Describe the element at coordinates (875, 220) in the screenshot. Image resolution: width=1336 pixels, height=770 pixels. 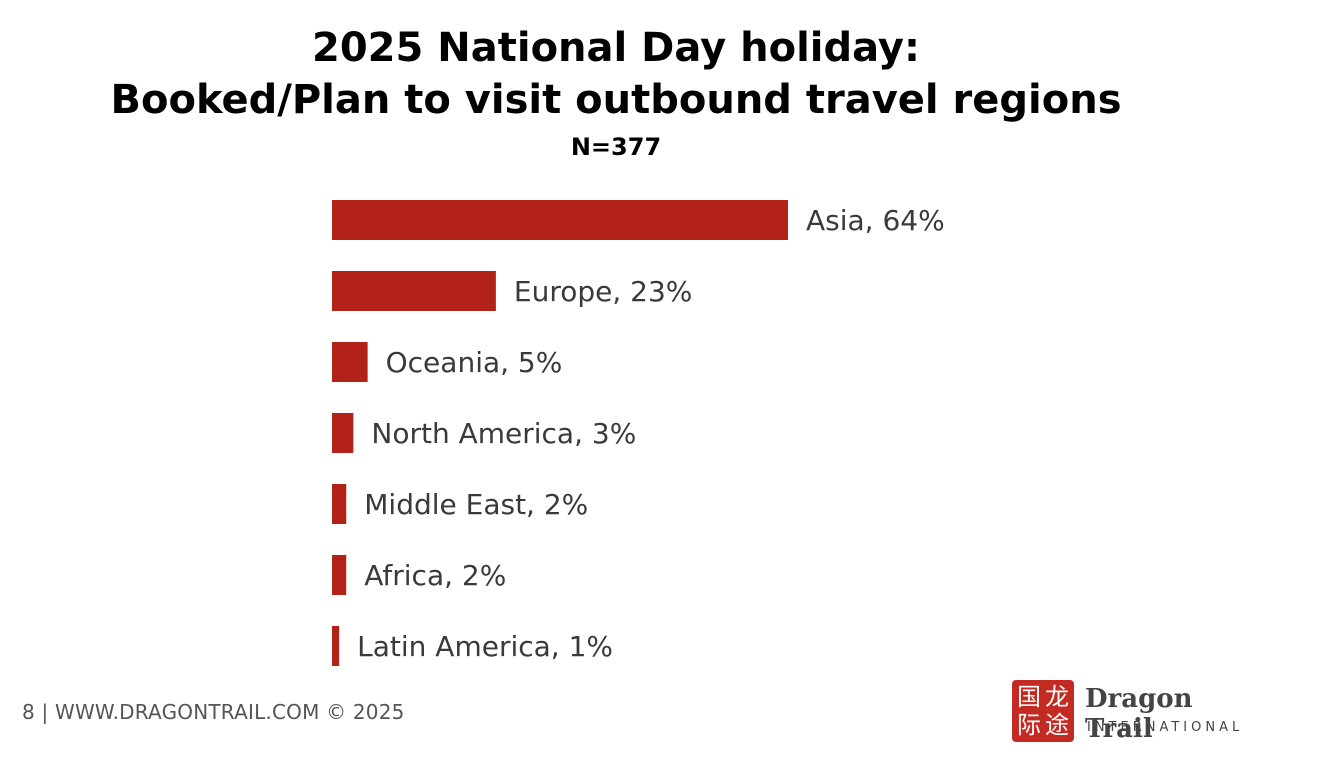
I see `data-label: Asia, 64%` at that location.